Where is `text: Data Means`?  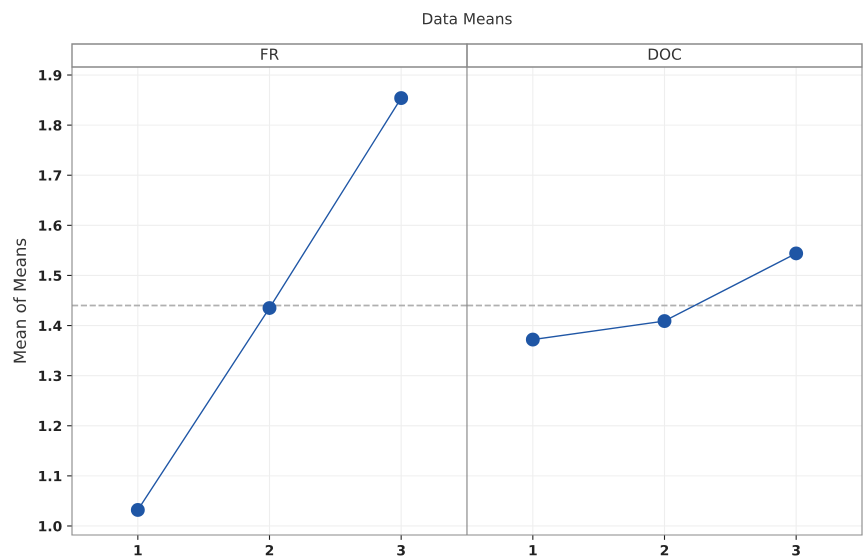 text: Data Means is located at coordinates (467, 18).